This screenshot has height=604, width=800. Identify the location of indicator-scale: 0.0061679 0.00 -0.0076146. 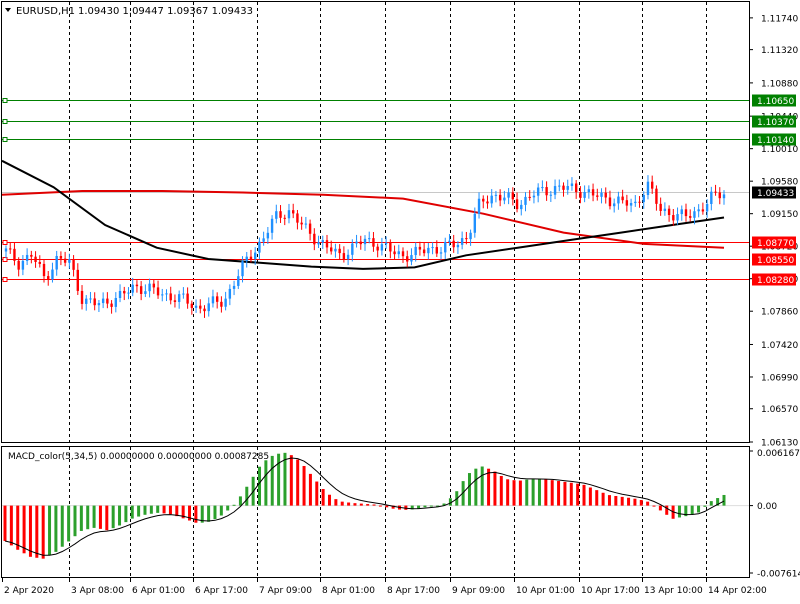
(774, 514).